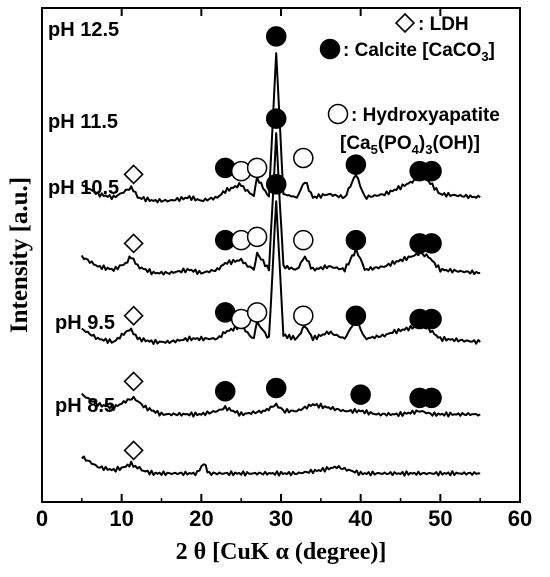  Describe the element at coordinates (428, 149) in the screenshot. I see `legend-hap-formula-part: 3` at that location.